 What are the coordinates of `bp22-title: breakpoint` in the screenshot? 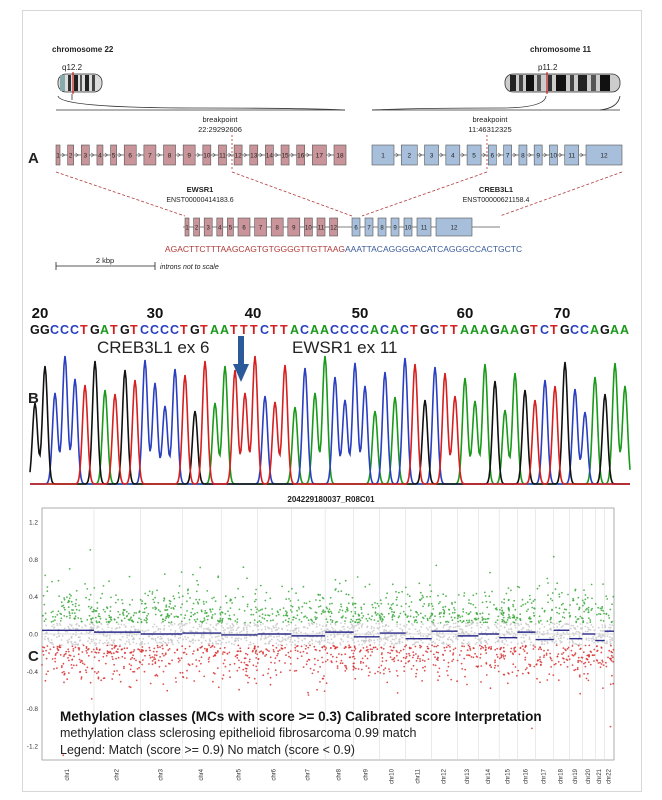 It's located at (220, 119).